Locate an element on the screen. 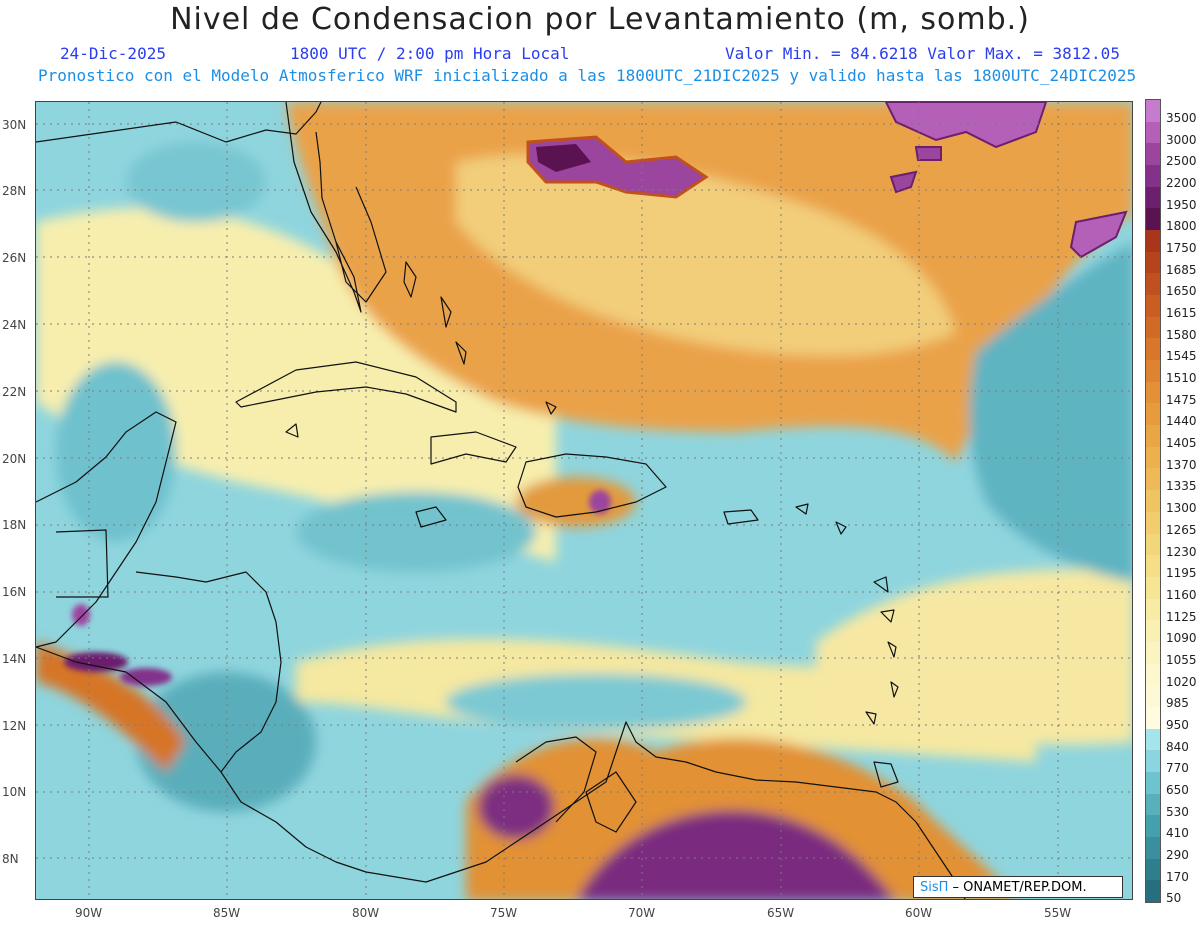 The height and width of the screenshot is (927, 1200). colorbar-label: 3500 is located at coordinates (1181, 118).